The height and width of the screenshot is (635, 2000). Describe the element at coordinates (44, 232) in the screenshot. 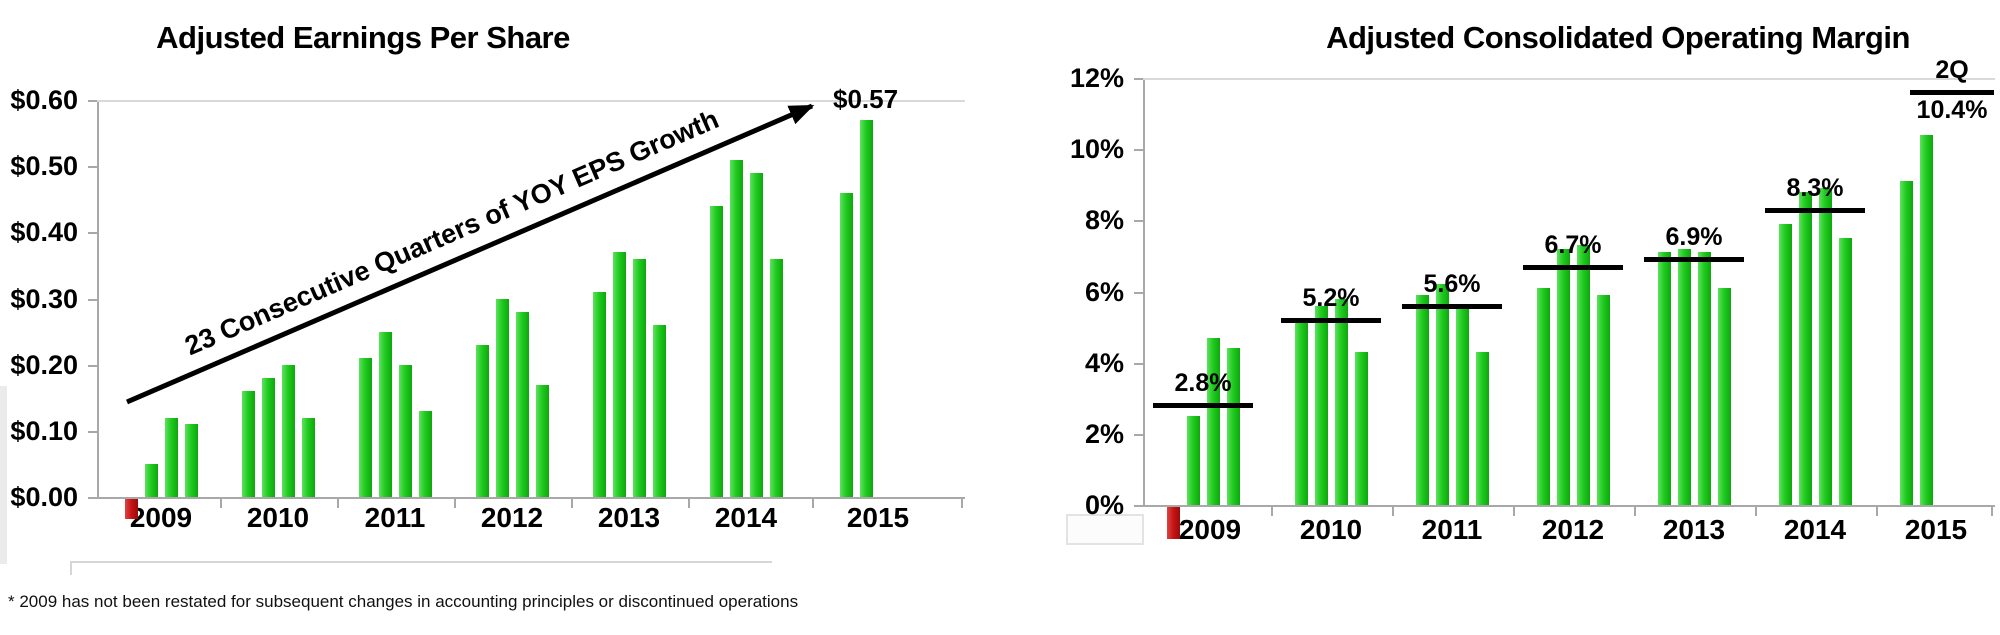

I see `y-axis-label: $0.40` at that location.